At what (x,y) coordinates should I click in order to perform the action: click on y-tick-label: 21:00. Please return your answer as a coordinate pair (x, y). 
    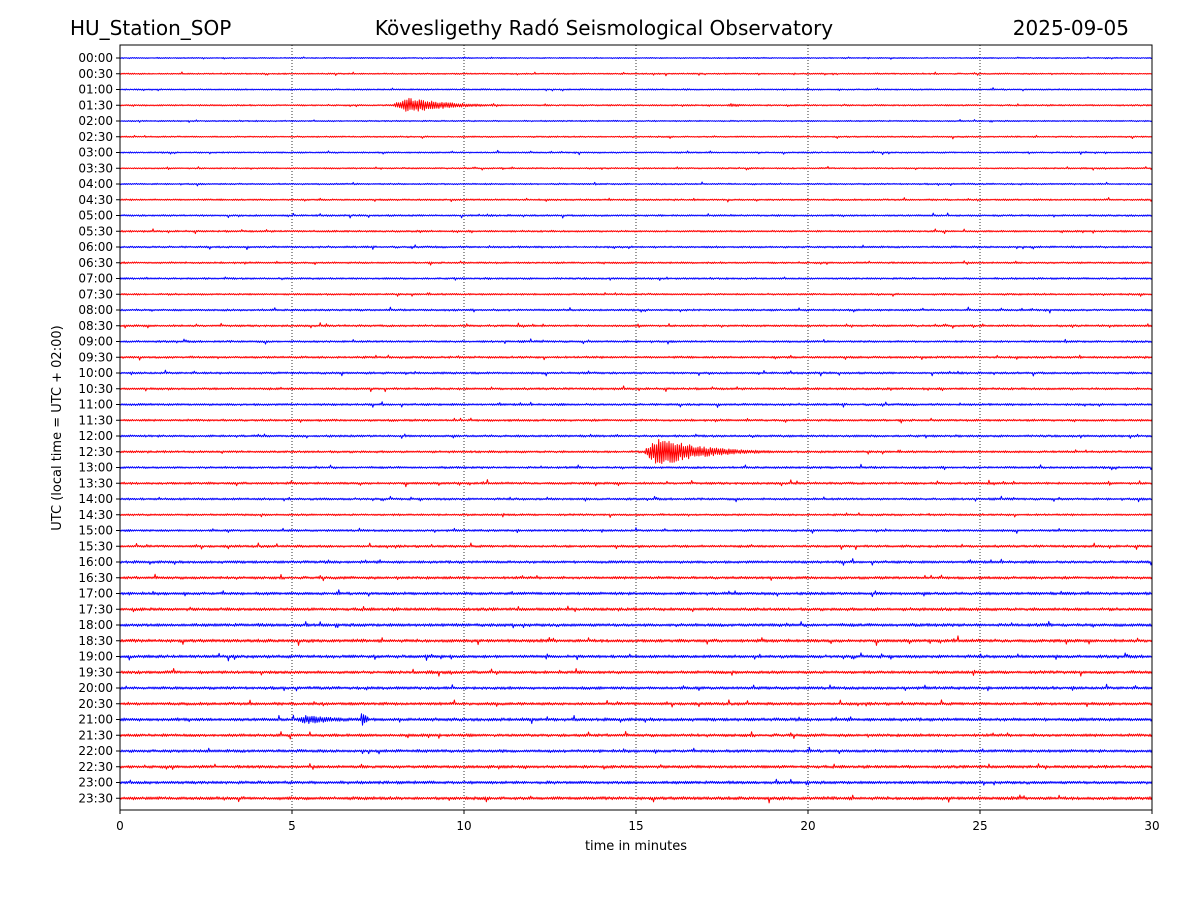
    Looking at the image, I should click on (95, 720).